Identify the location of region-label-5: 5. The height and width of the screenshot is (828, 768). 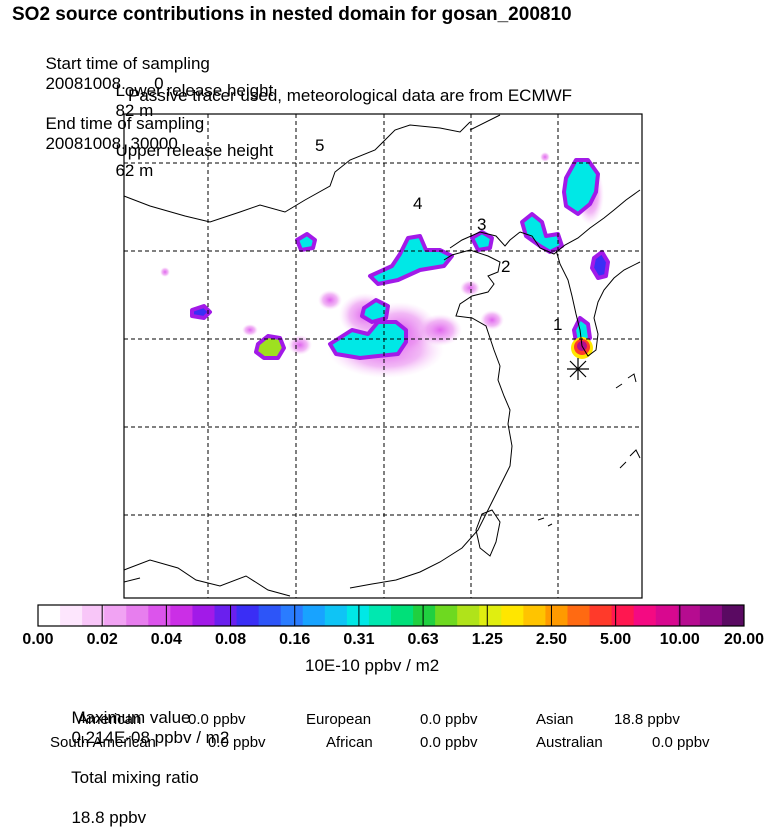
(319, 145).